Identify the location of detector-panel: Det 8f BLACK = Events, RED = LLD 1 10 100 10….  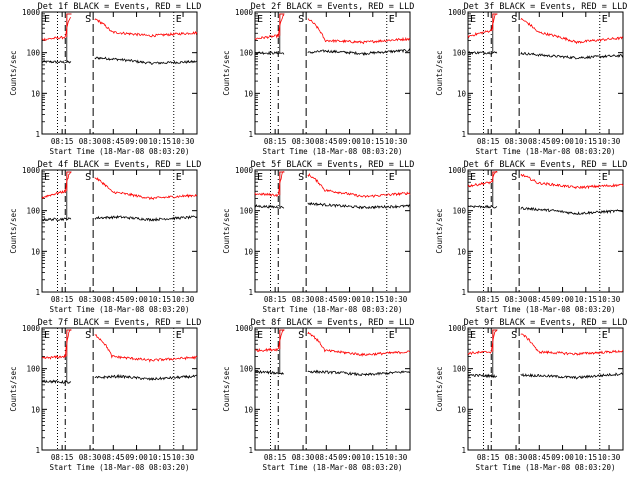
(318, 395).